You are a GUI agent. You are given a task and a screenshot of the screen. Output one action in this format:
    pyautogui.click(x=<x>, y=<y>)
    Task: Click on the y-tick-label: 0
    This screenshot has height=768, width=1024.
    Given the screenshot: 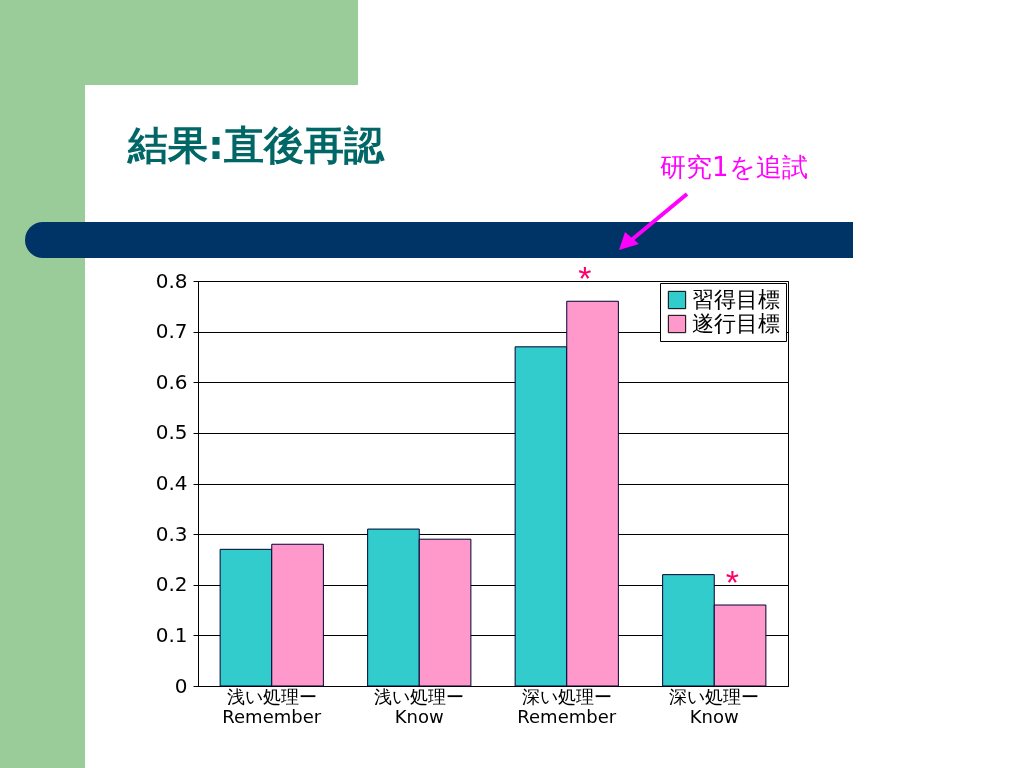 What is the action you would take?
    pyautogui.click(x=181, y=685)
    